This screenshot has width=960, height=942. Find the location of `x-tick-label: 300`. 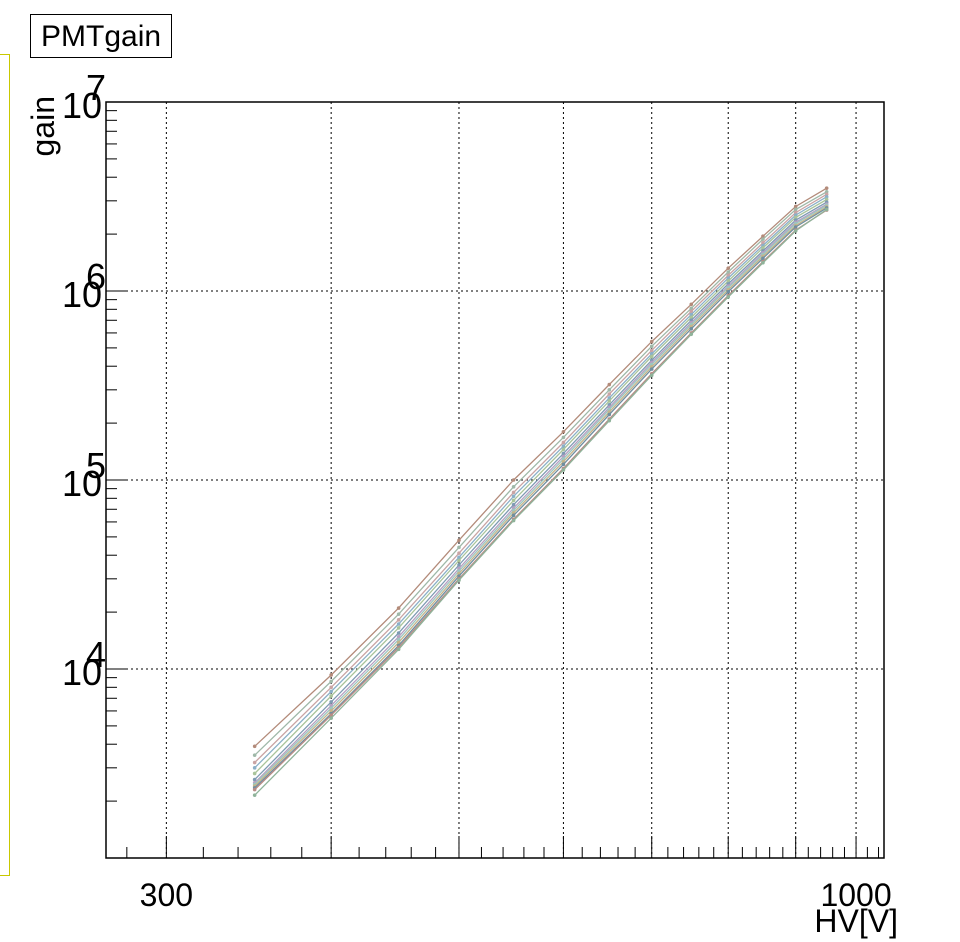

x-tick-label: 300 is located at coordinates (166, 895).